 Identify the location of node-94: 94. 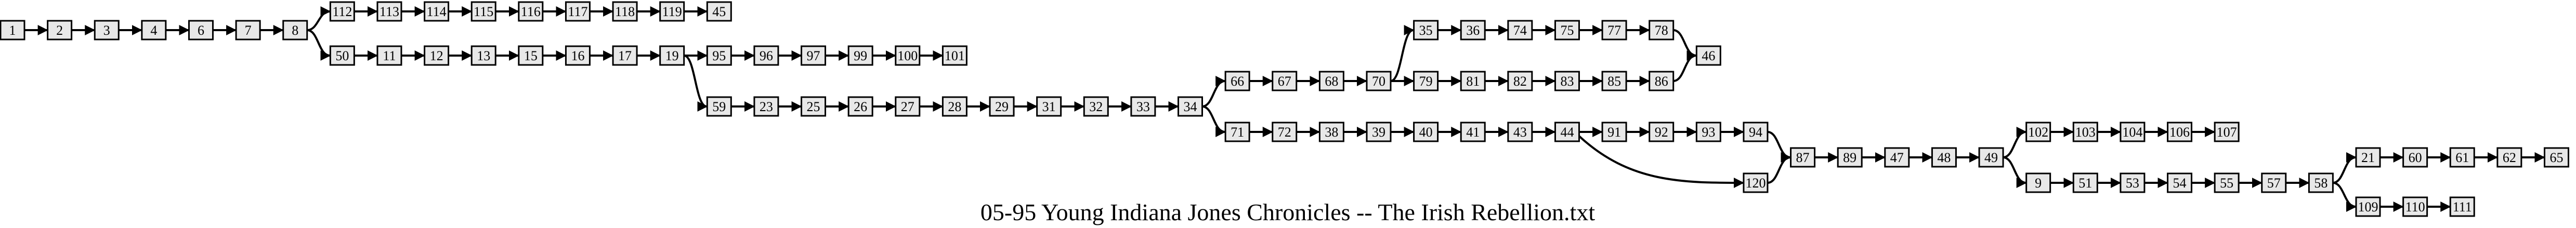
(1756, 132).